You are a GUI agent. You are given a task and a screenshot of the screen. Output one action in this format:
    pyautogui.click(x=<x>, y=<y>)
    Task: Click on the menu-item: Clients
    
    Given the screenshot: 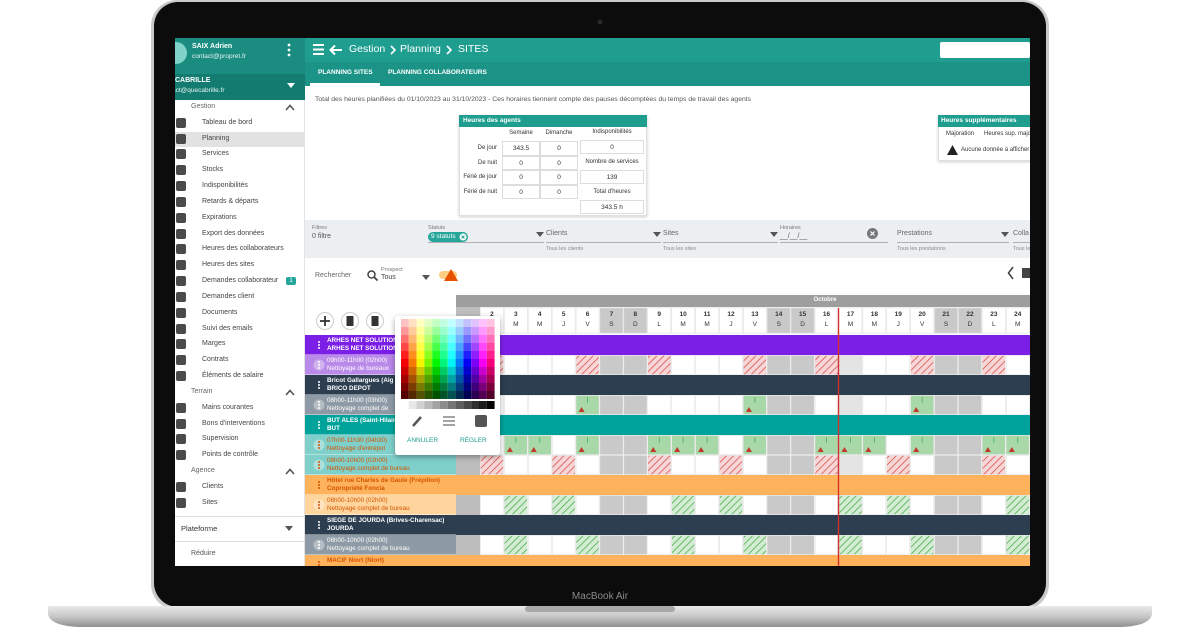 What is the action you would take?
    pyautogui.click(x=213, y=486)
    